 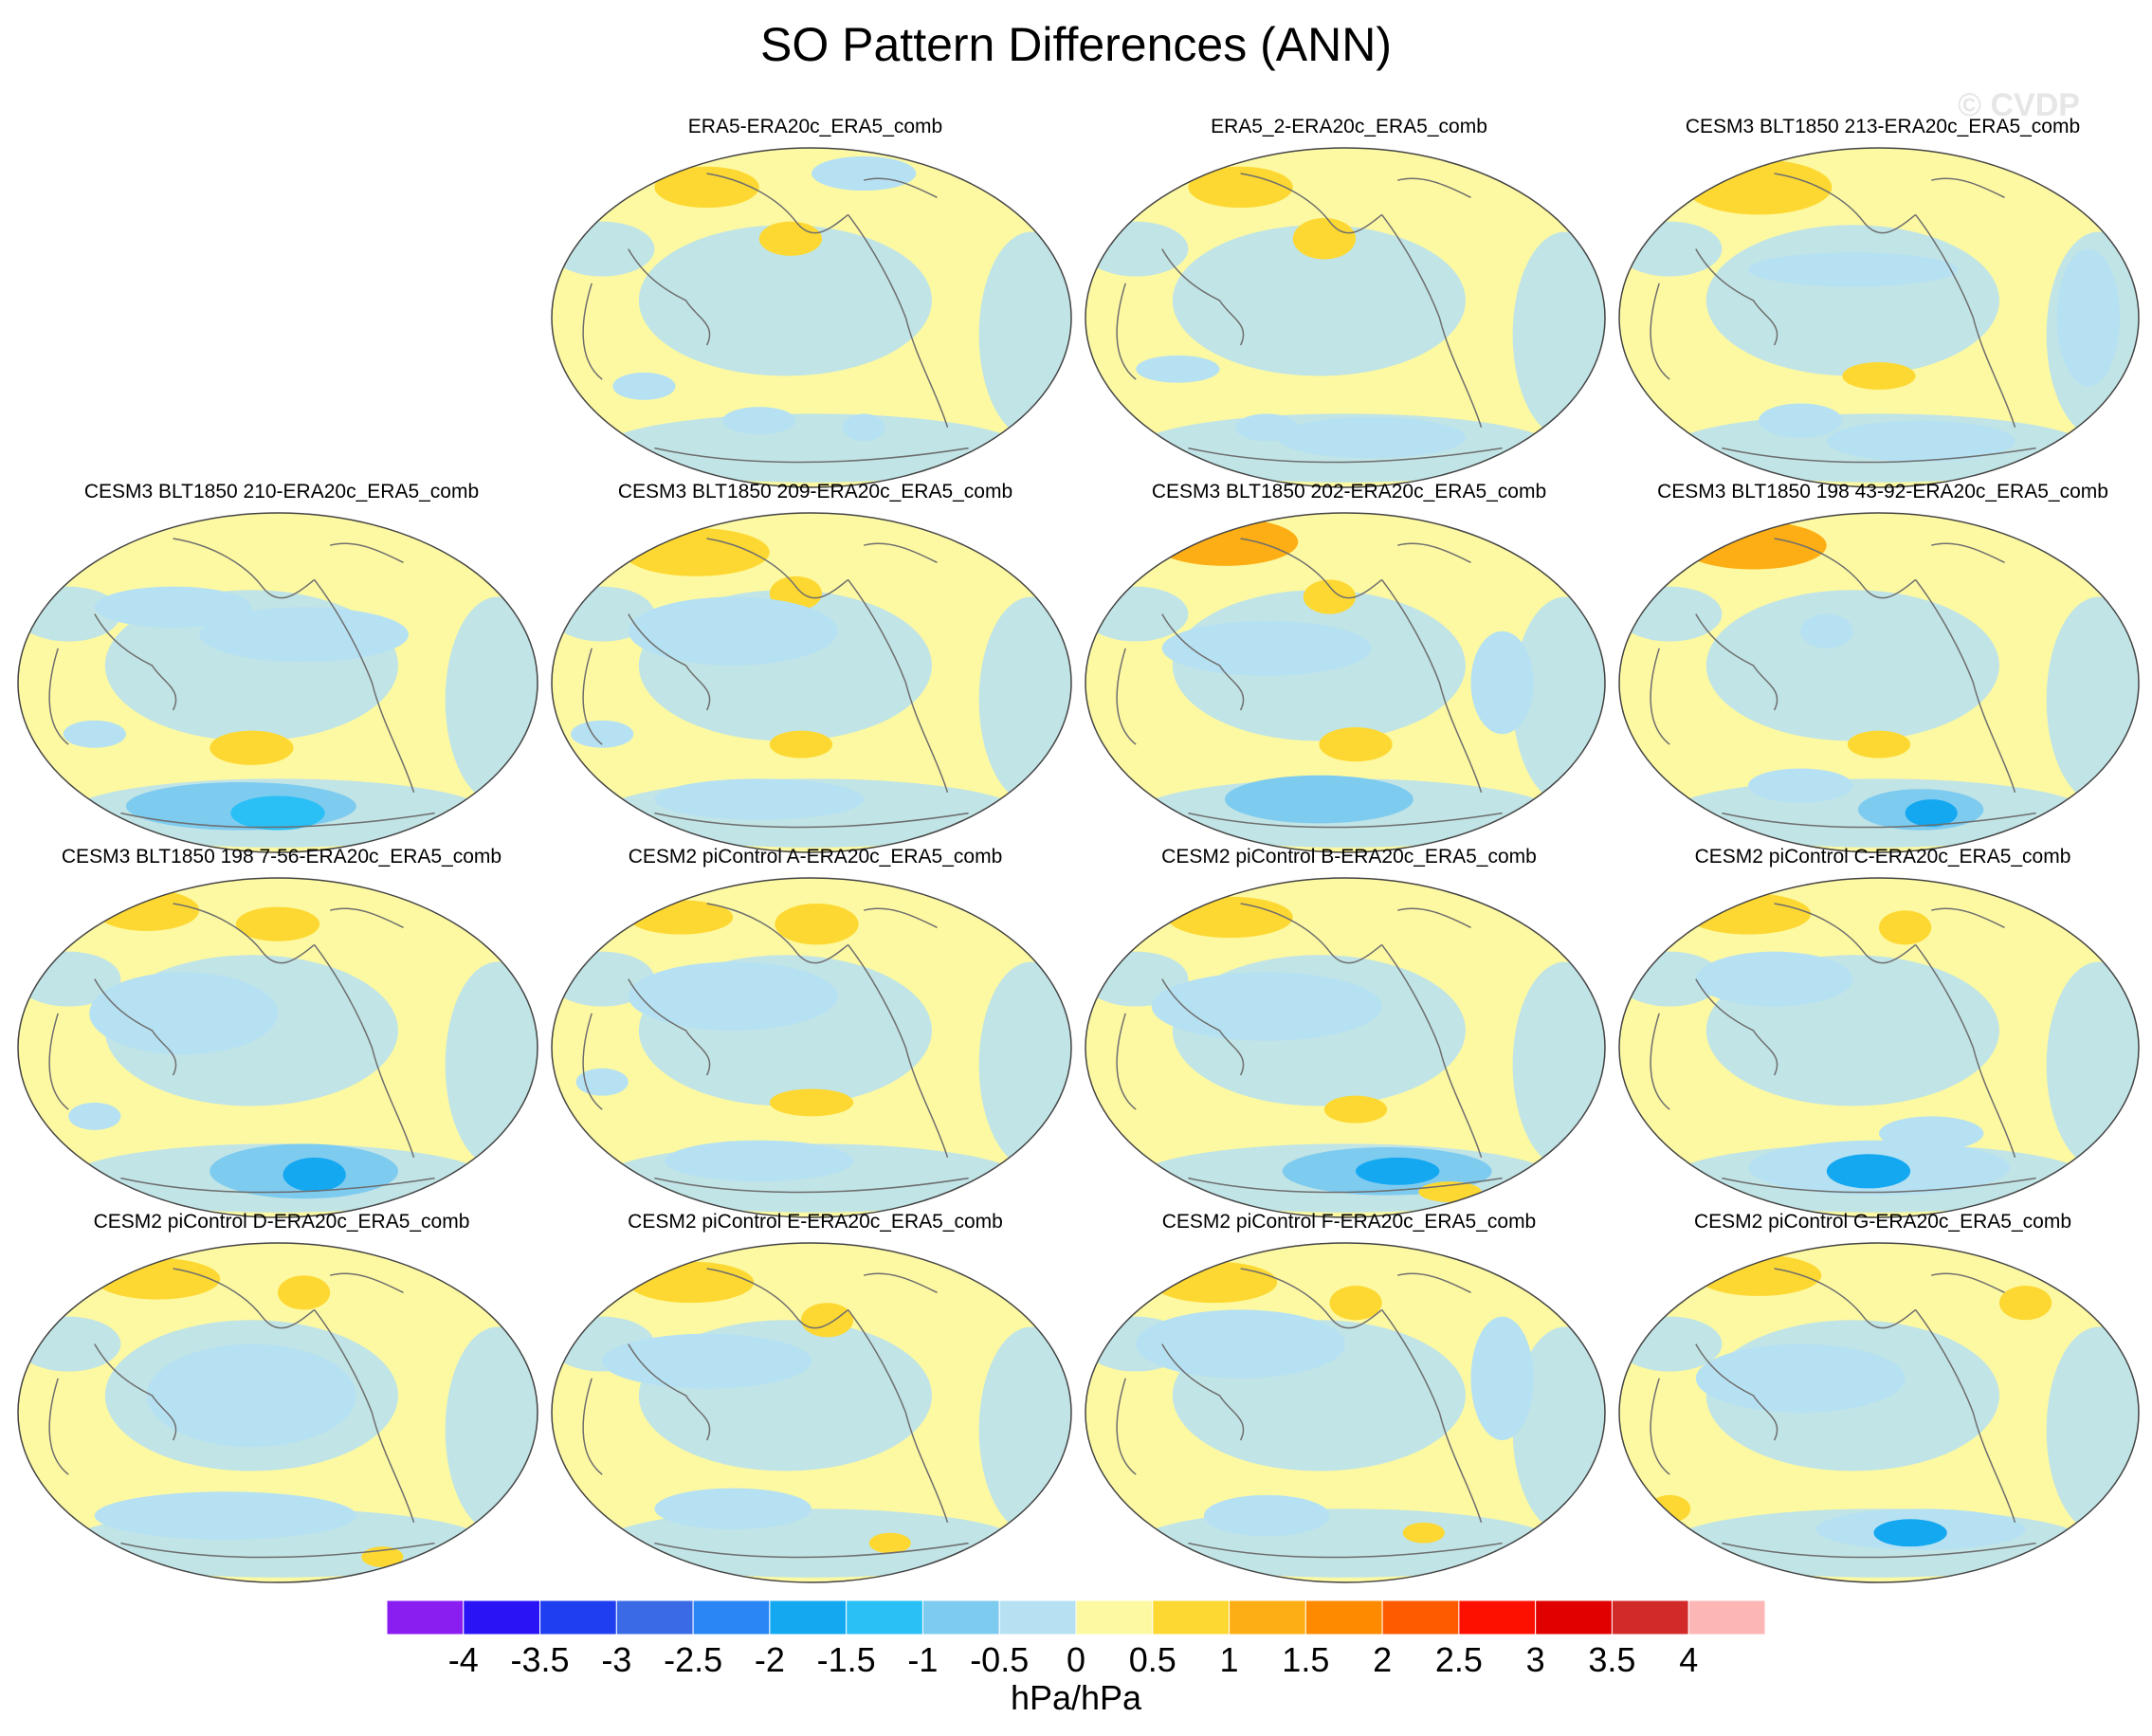 What do you see at coordinates (1076, 44) in the screenshot?
I see `figure-title: SO Pattern Differences (ANN)` at bounding box center [1076, 44].